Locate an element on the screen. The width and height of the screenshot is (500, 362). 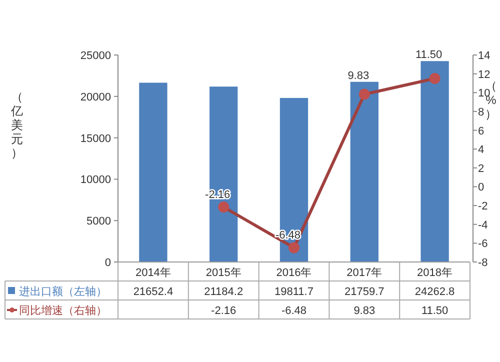
legend-label: 进出口额（左轴） is located at coordinates (63, 291).